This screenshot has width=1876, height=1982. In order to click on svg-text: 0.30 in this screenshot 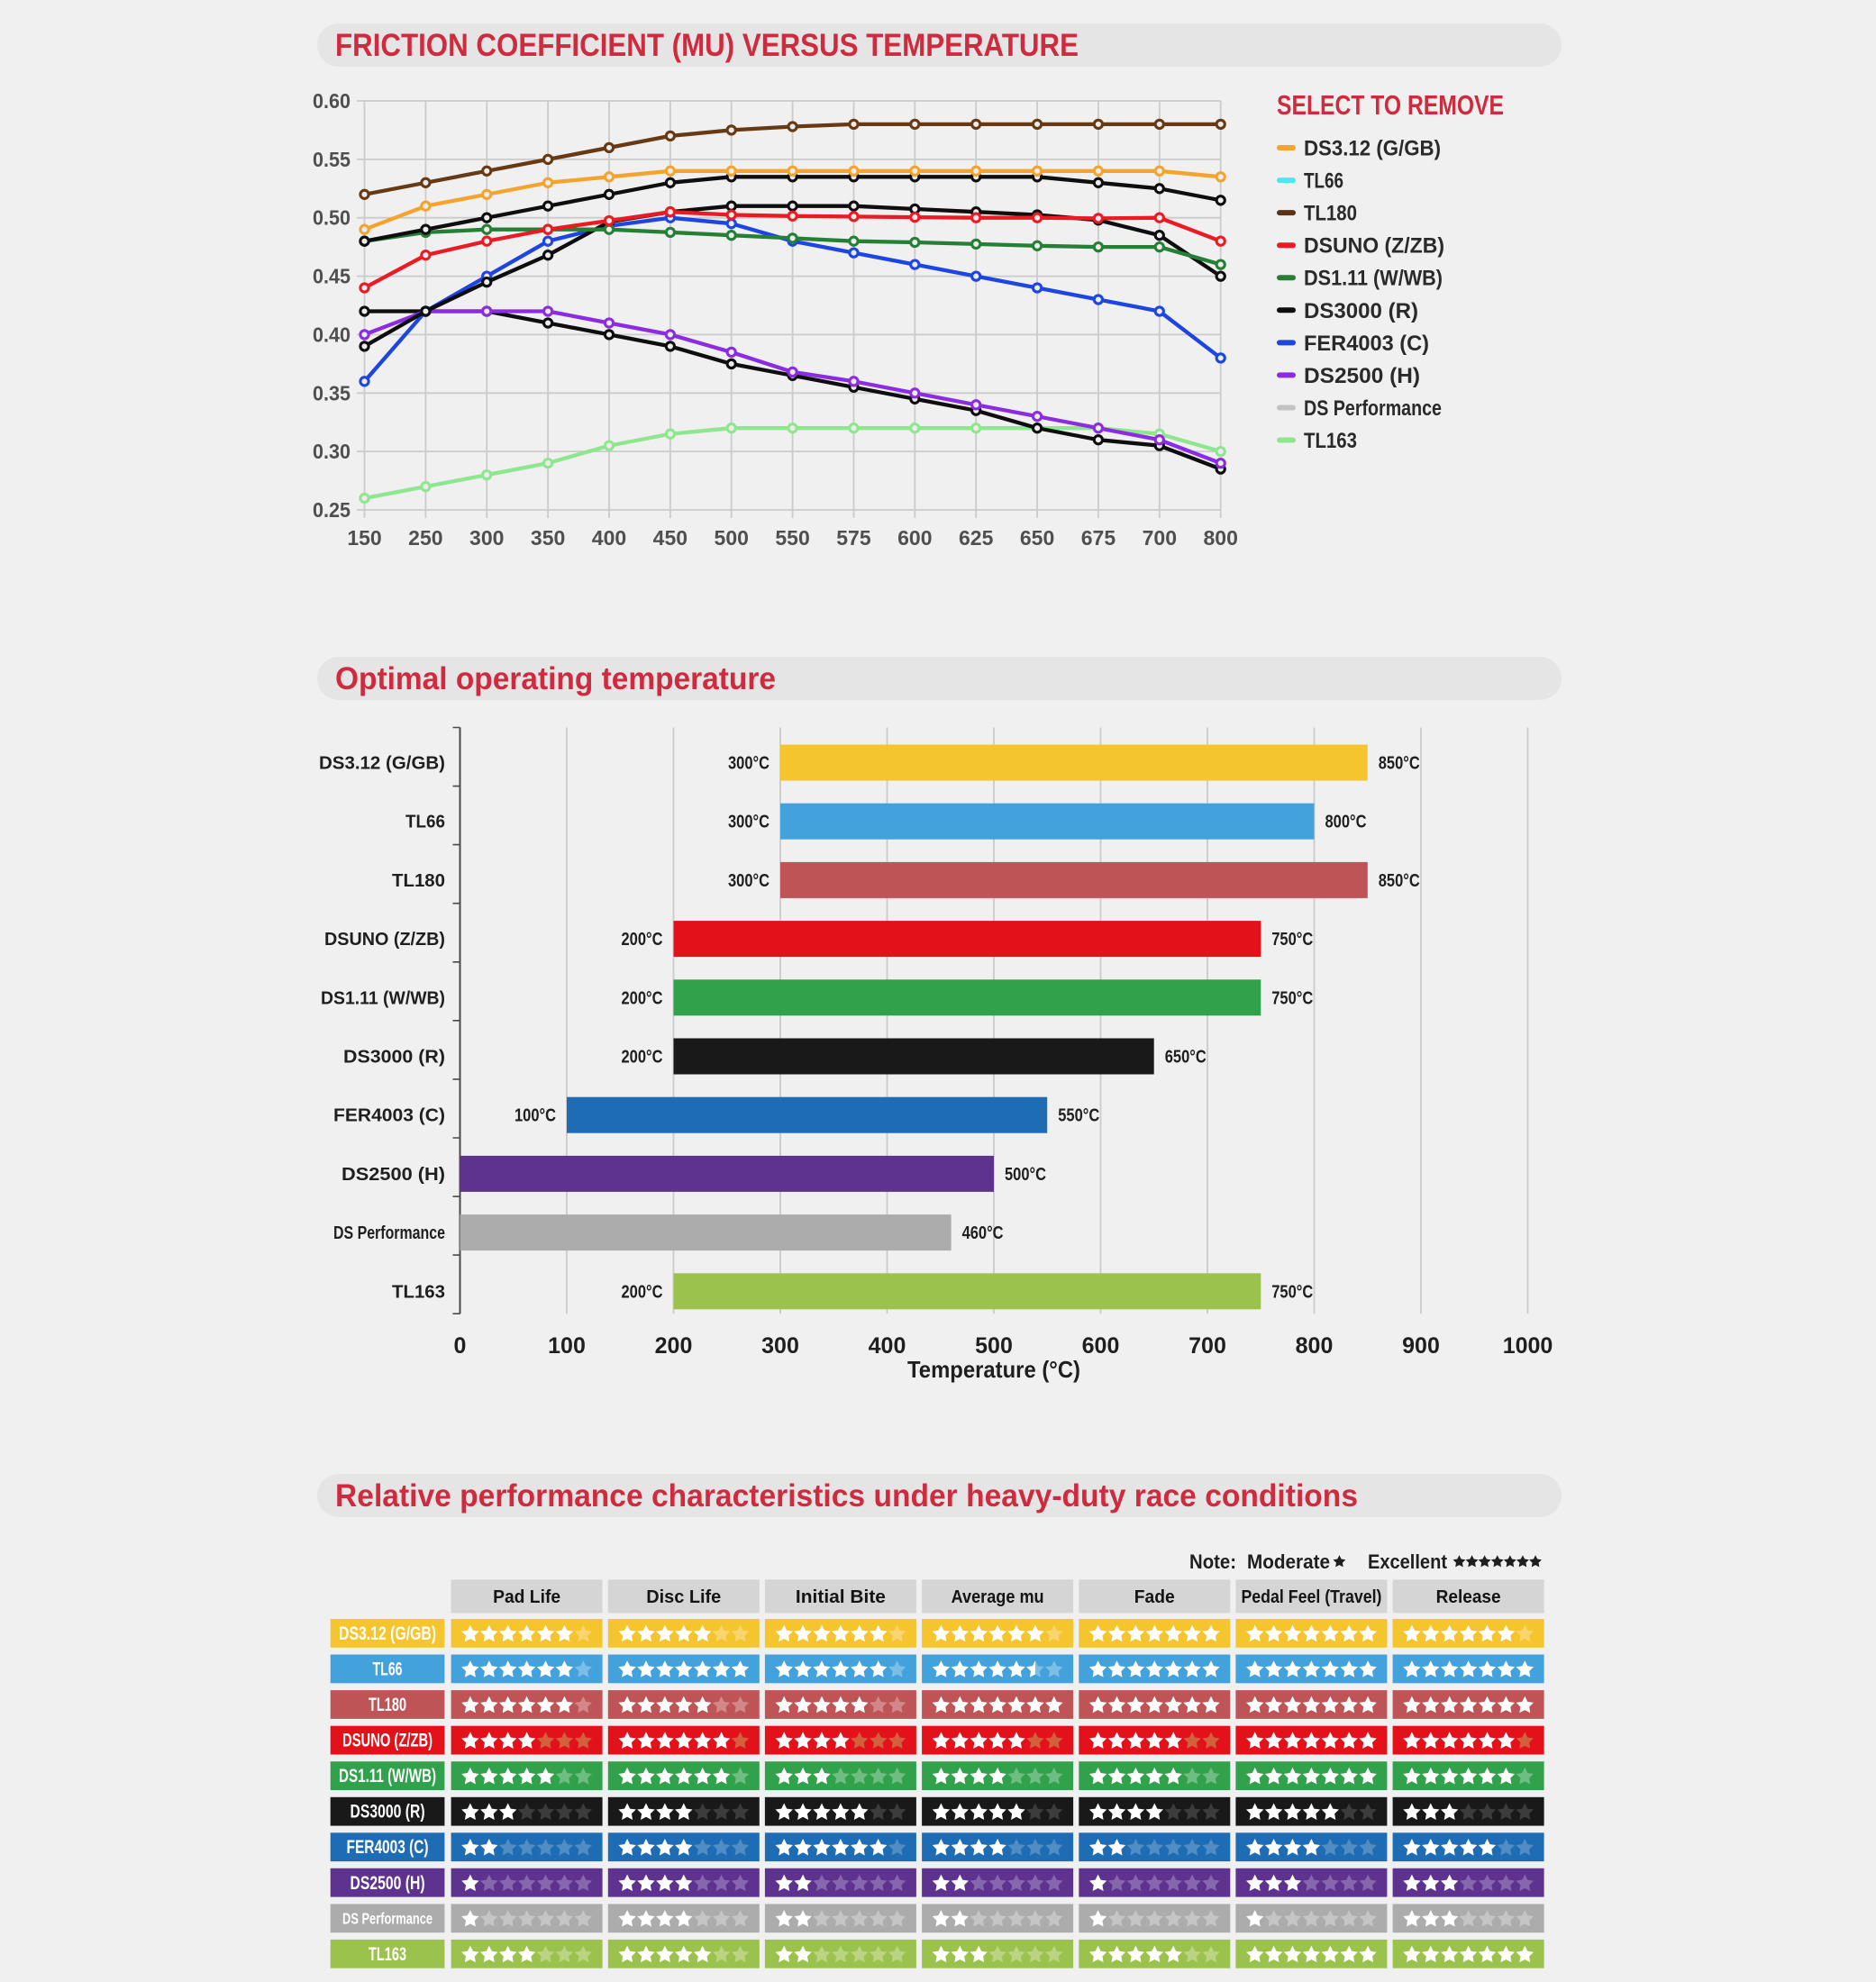, I will do `click(332, 451)`.